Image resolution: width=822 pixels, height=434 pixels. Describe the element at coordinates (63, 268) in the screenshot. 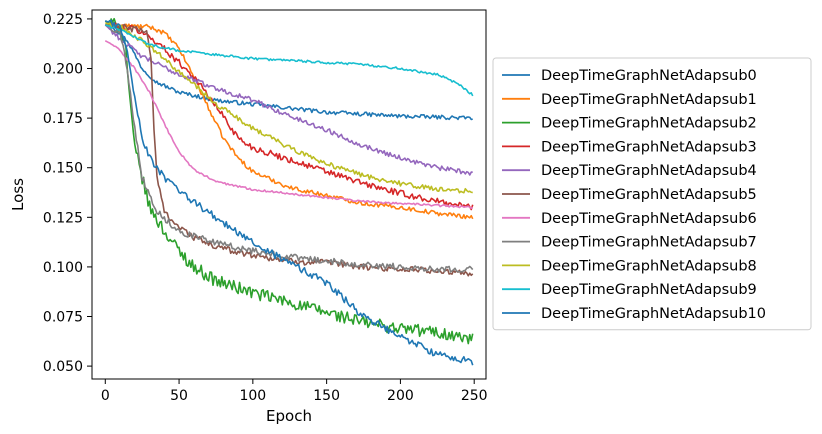

I see `y-tick-label: 0.100` at that location.